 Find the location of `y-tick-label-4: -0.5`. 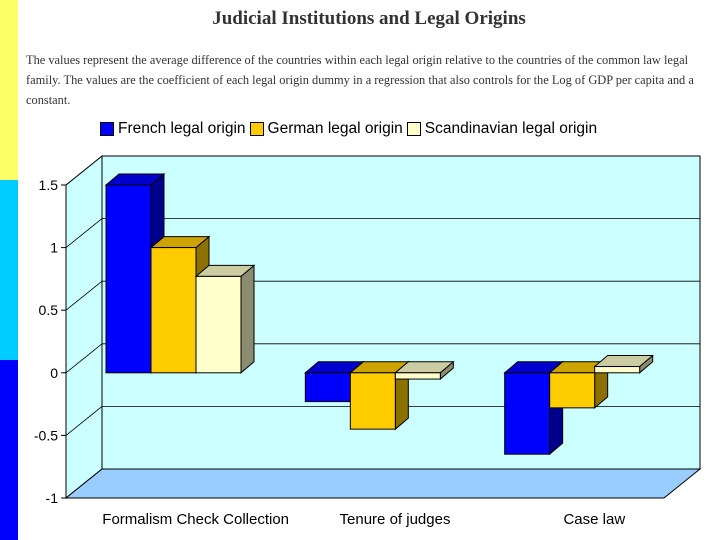

y-tick-label-4: -0.5 is located at coordinates (46, 435).